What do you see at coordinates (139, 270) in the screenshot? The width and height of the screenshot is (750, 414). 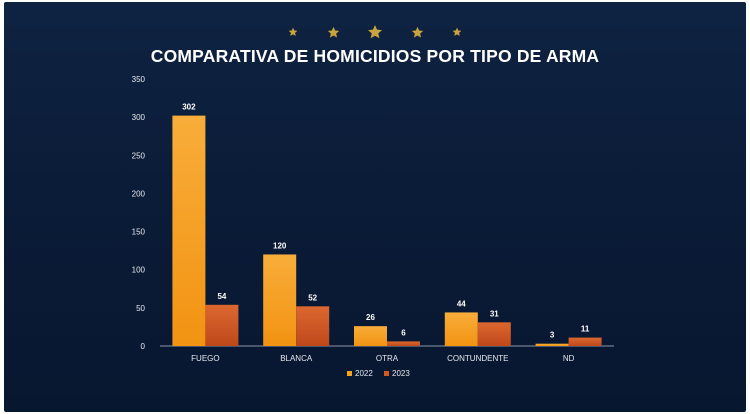 I see `y-tick-label: 100` at bounding box center [139, 270].